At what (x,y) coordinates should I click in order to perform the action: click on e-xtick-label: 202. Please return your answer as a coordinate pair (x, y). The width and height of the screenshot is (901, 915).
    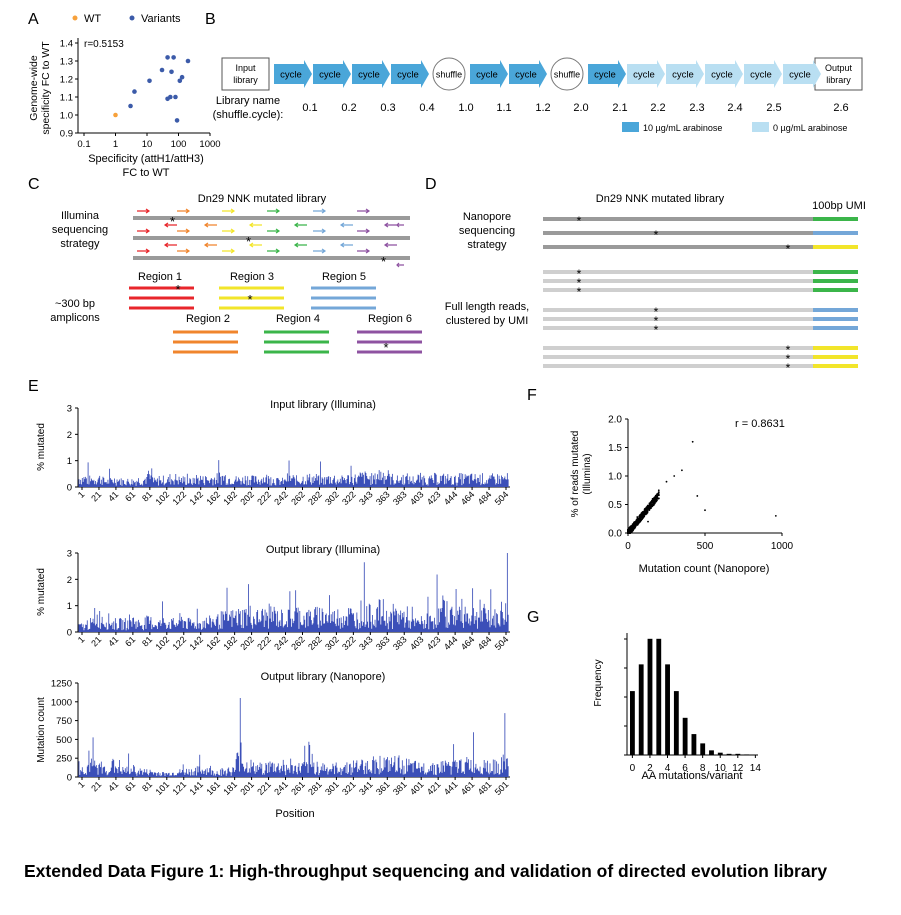
    Looking at the image, I should click on (247, 498).